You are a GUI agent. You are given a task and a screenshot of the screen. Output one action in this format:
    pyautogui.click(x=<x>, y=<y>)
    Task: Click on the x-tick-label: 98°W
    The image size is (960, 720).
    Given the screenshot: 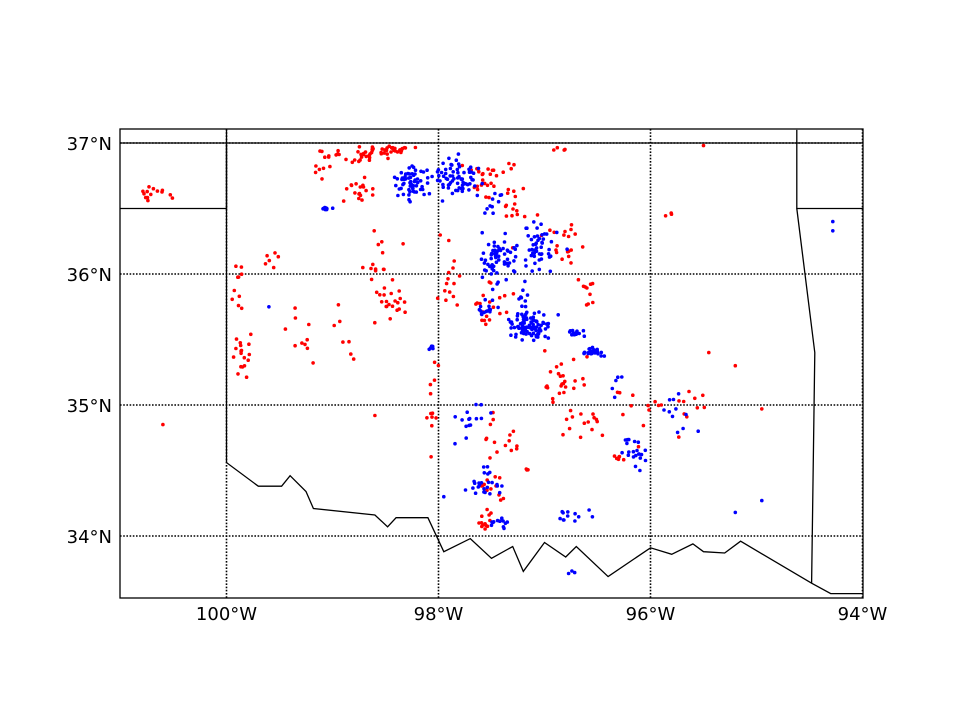 What is the action you would take?
    pyautogui.click(x=439, y=614)
    